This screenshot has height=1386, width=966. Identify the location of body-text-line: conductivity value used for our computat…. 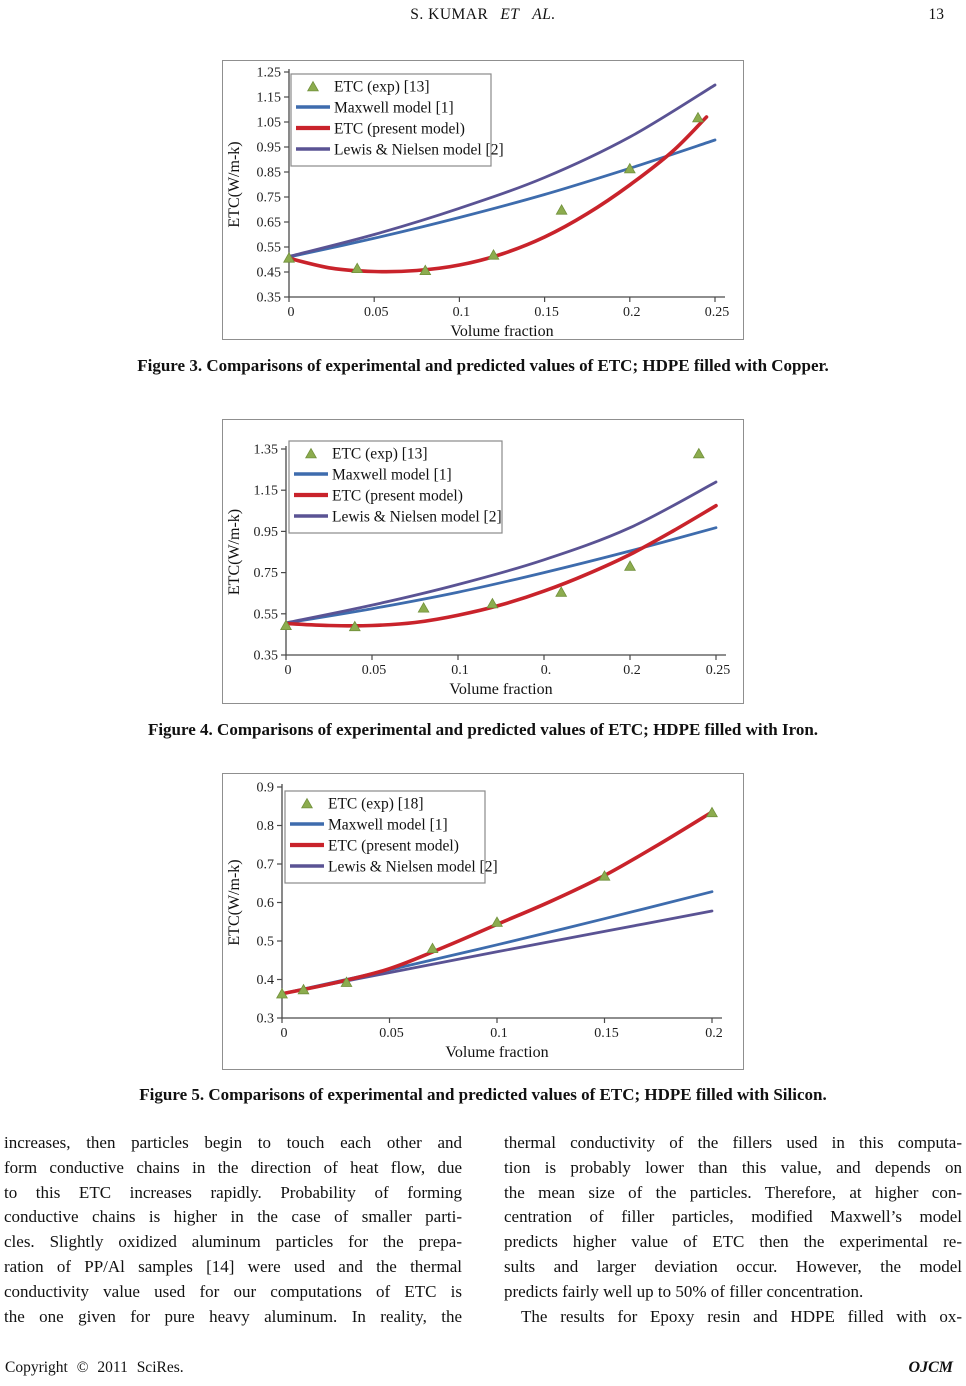
(233, 1291).